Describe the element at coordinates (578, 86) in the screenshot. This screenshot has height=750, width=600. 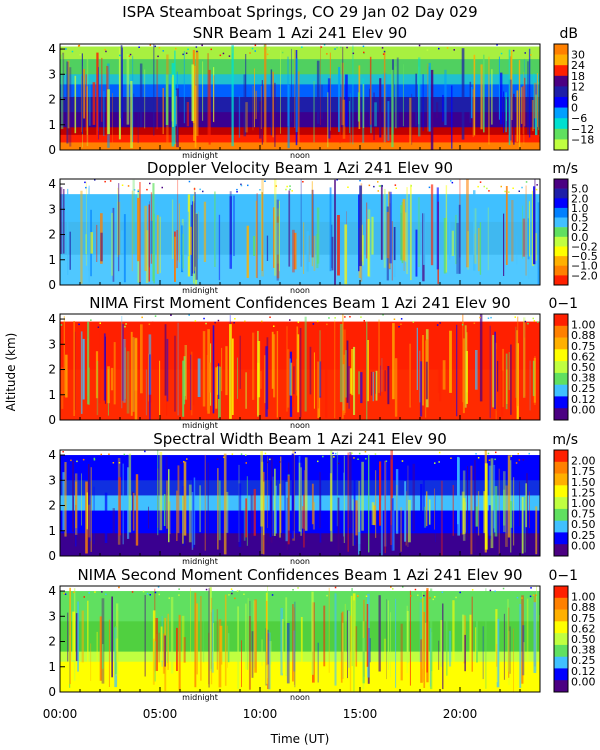
I see `colorbar-label: 12` at that location.